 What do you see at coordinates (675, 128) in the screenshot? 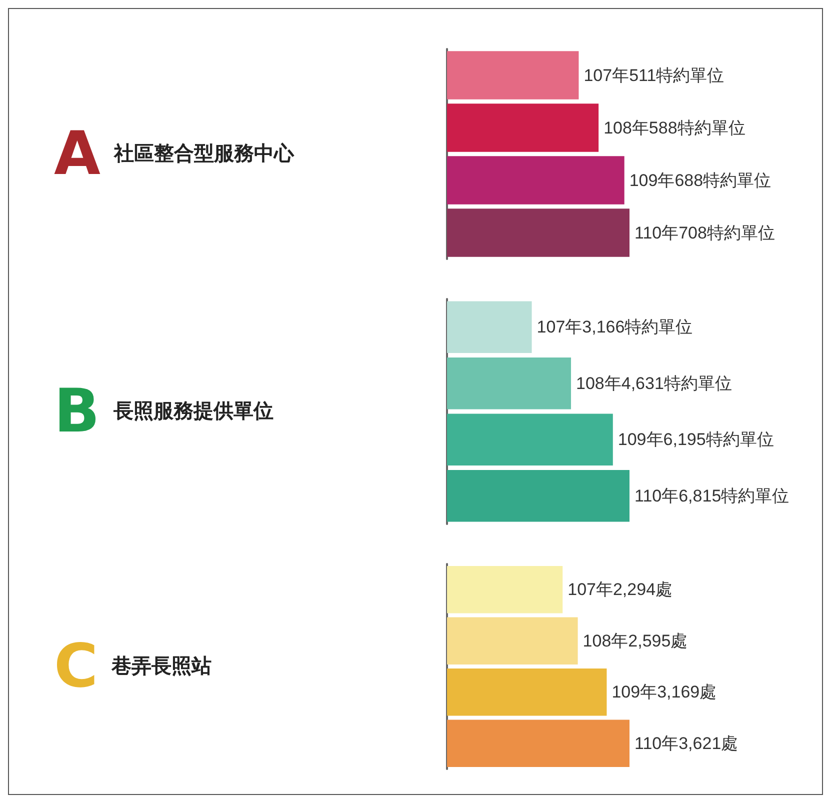
I see `data-label: 108年588特約單位` at bounding box center [675, 128].